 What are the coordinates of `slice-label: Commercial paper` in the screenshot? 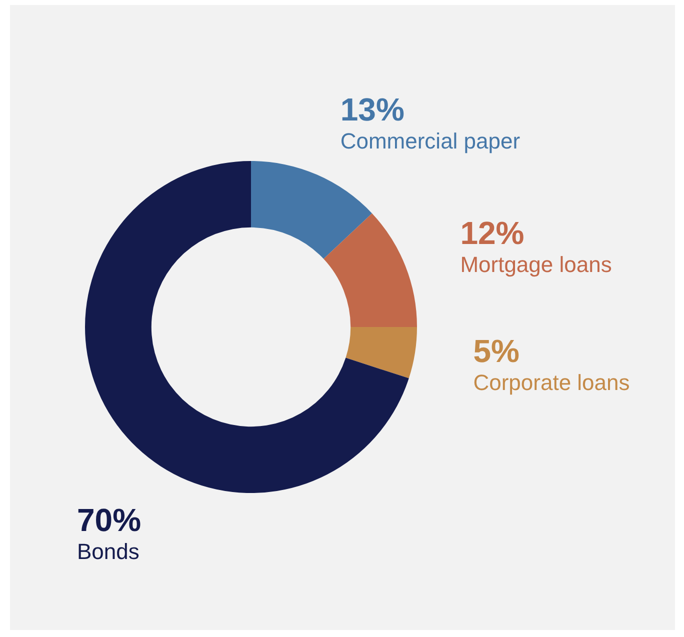 It's located at (430, 141).